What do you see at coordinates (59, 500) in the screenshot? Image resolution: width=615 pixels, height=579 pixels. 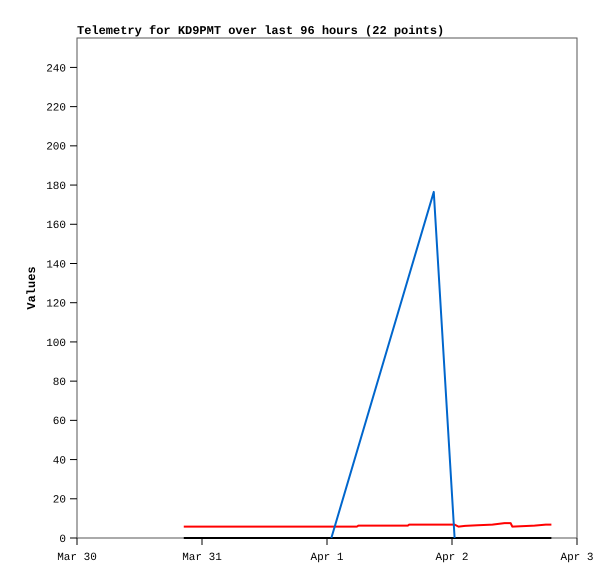 I see `y-tick-label: 20` at bounding box center [59, 500].